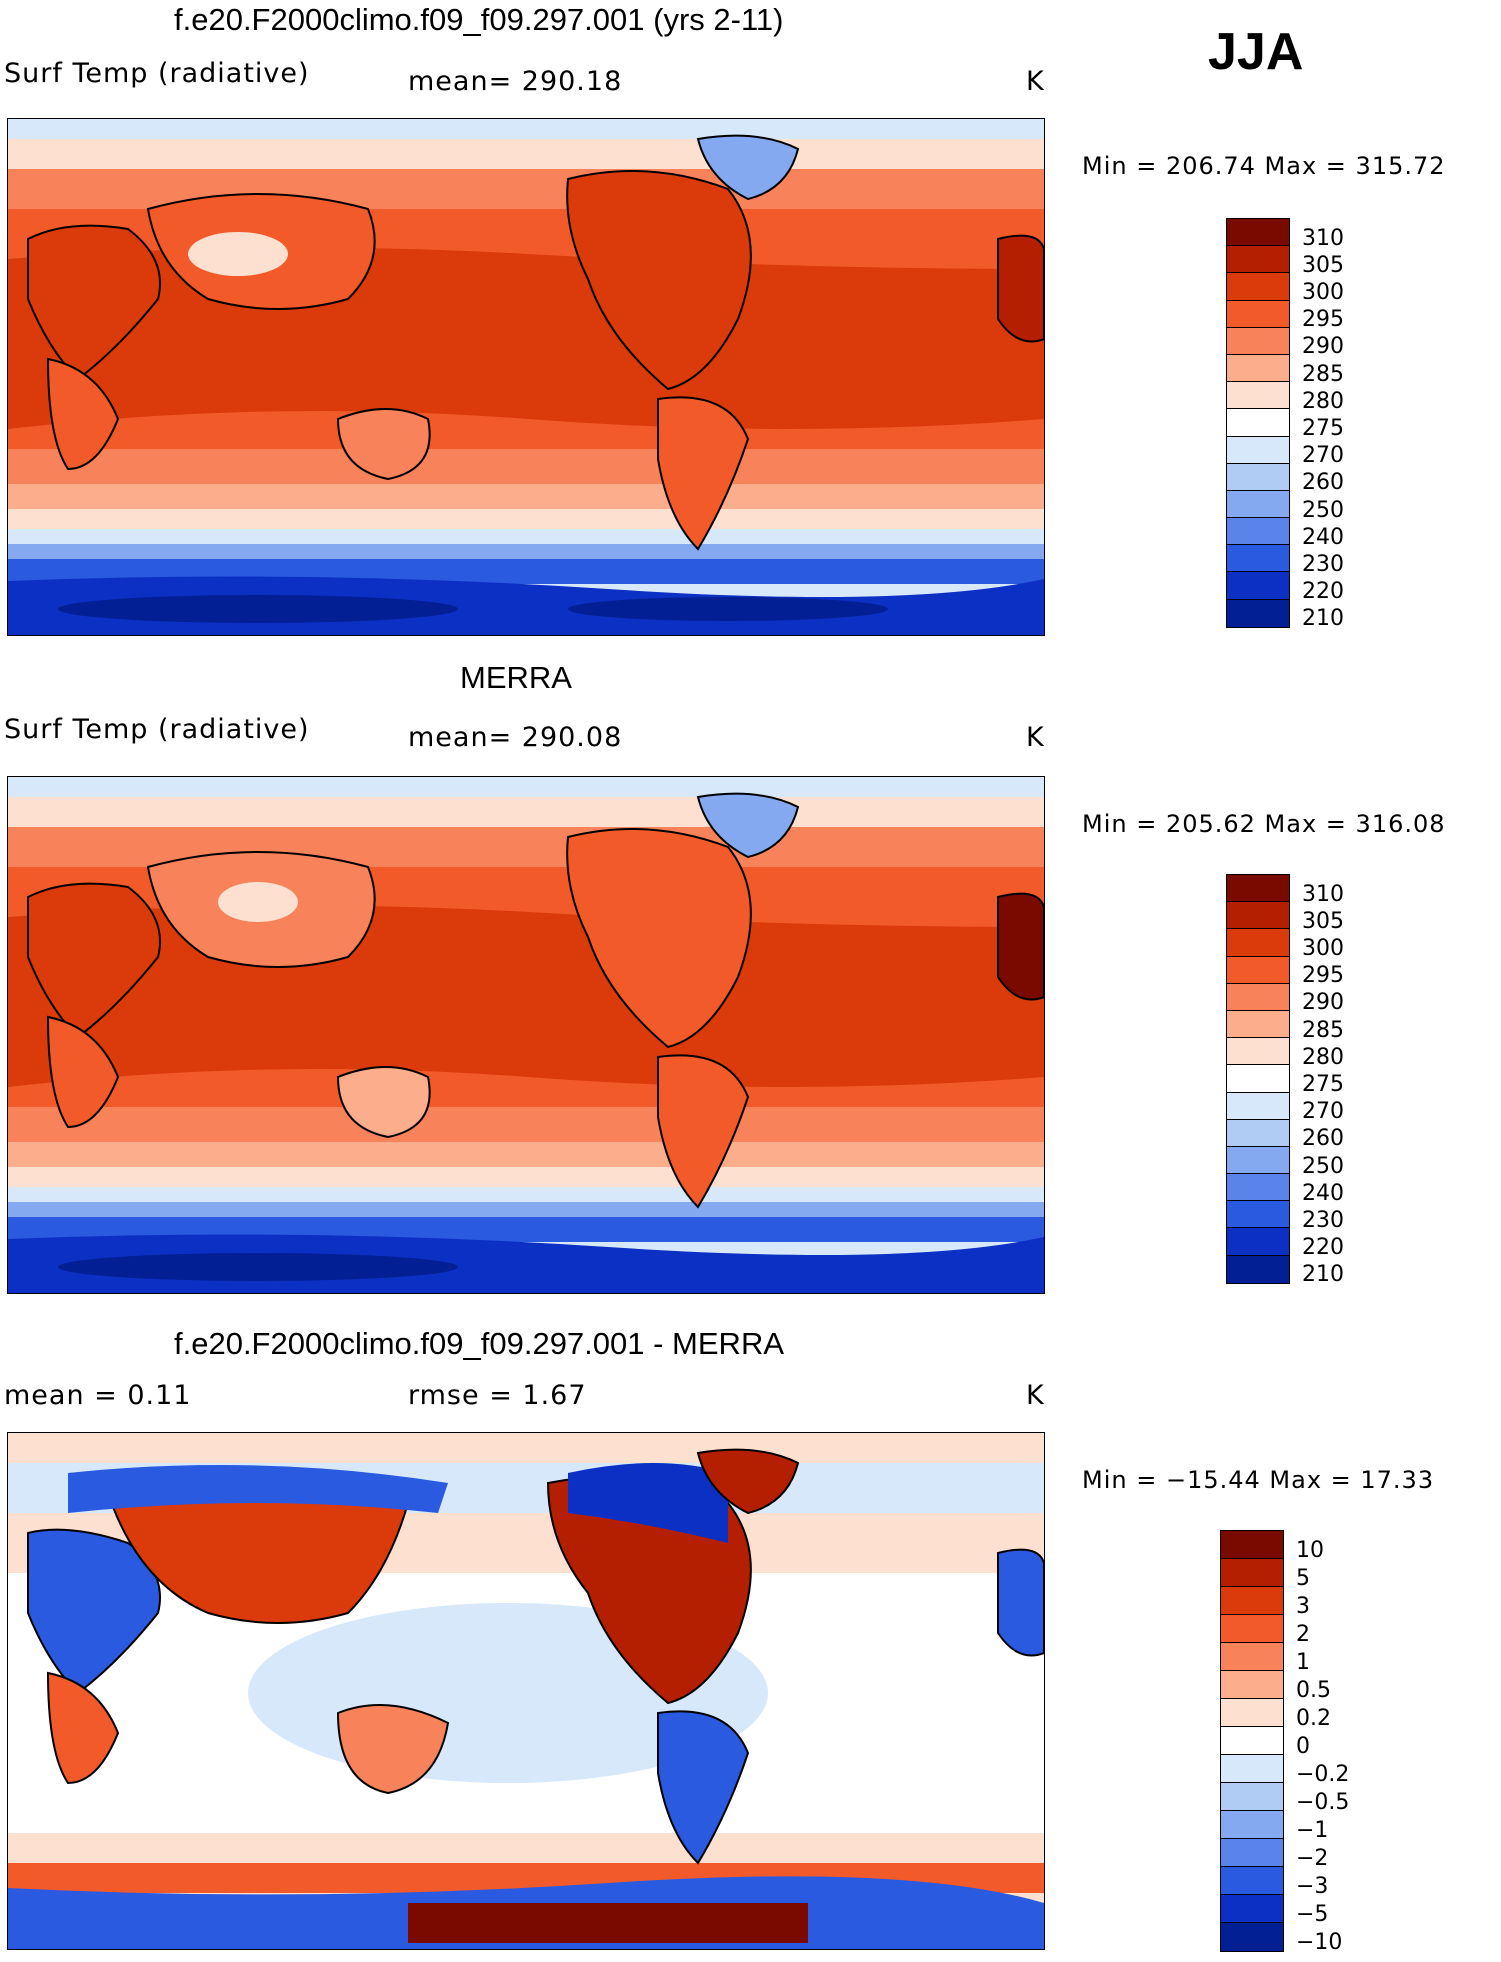  What do you see at coordinates (1323, 1193) in the screenshot?
I see `colorbar-tick-label: 240` at bounding box center [1323, 1193].